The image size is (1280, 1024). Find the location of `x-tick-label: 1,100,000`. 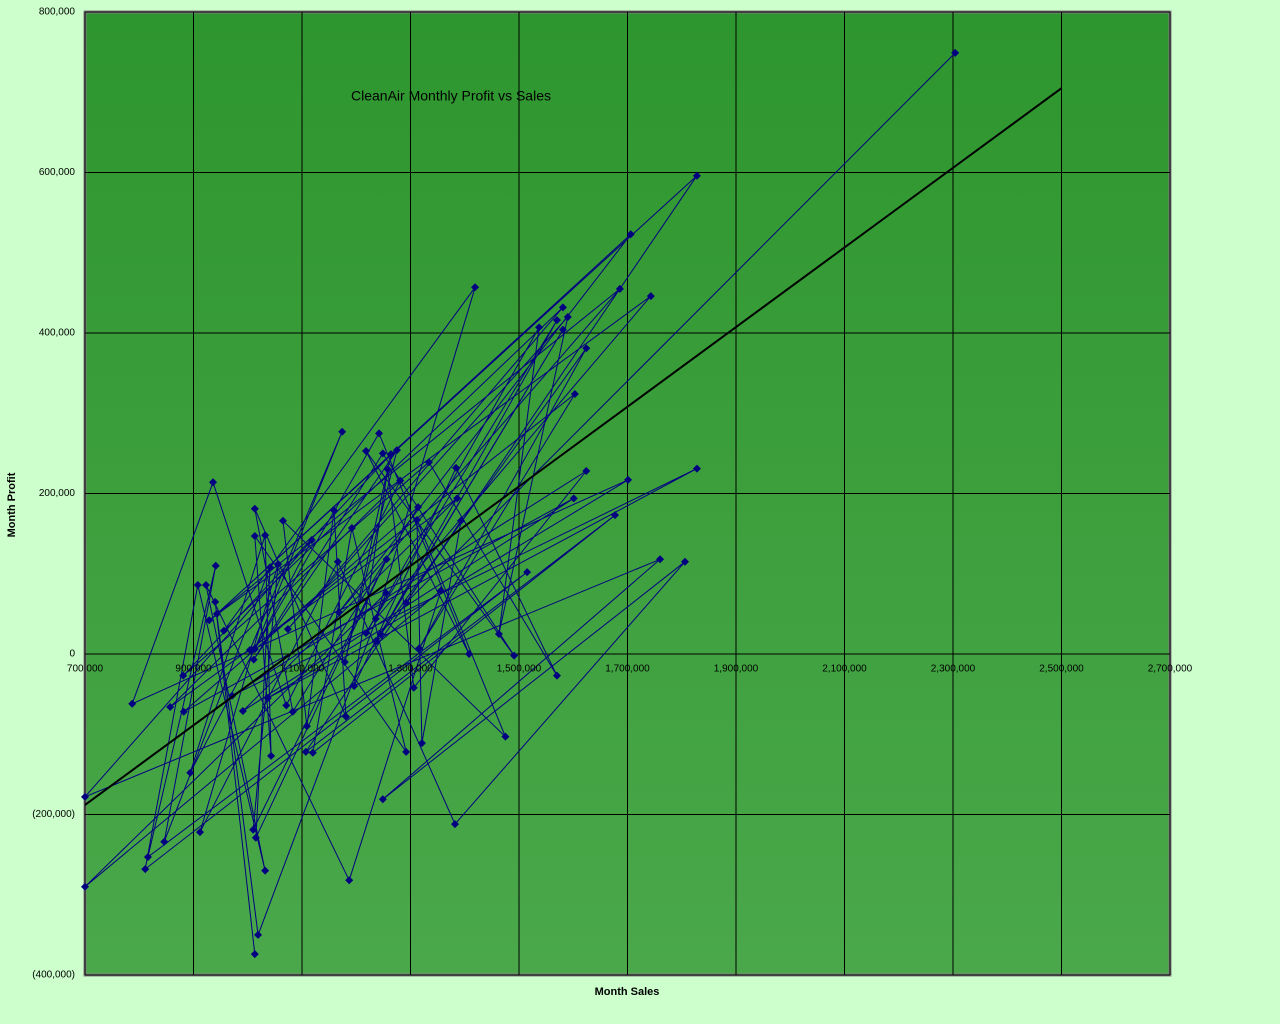

x-tick-label: 1,100,000 is located at coordinates (302, 669).